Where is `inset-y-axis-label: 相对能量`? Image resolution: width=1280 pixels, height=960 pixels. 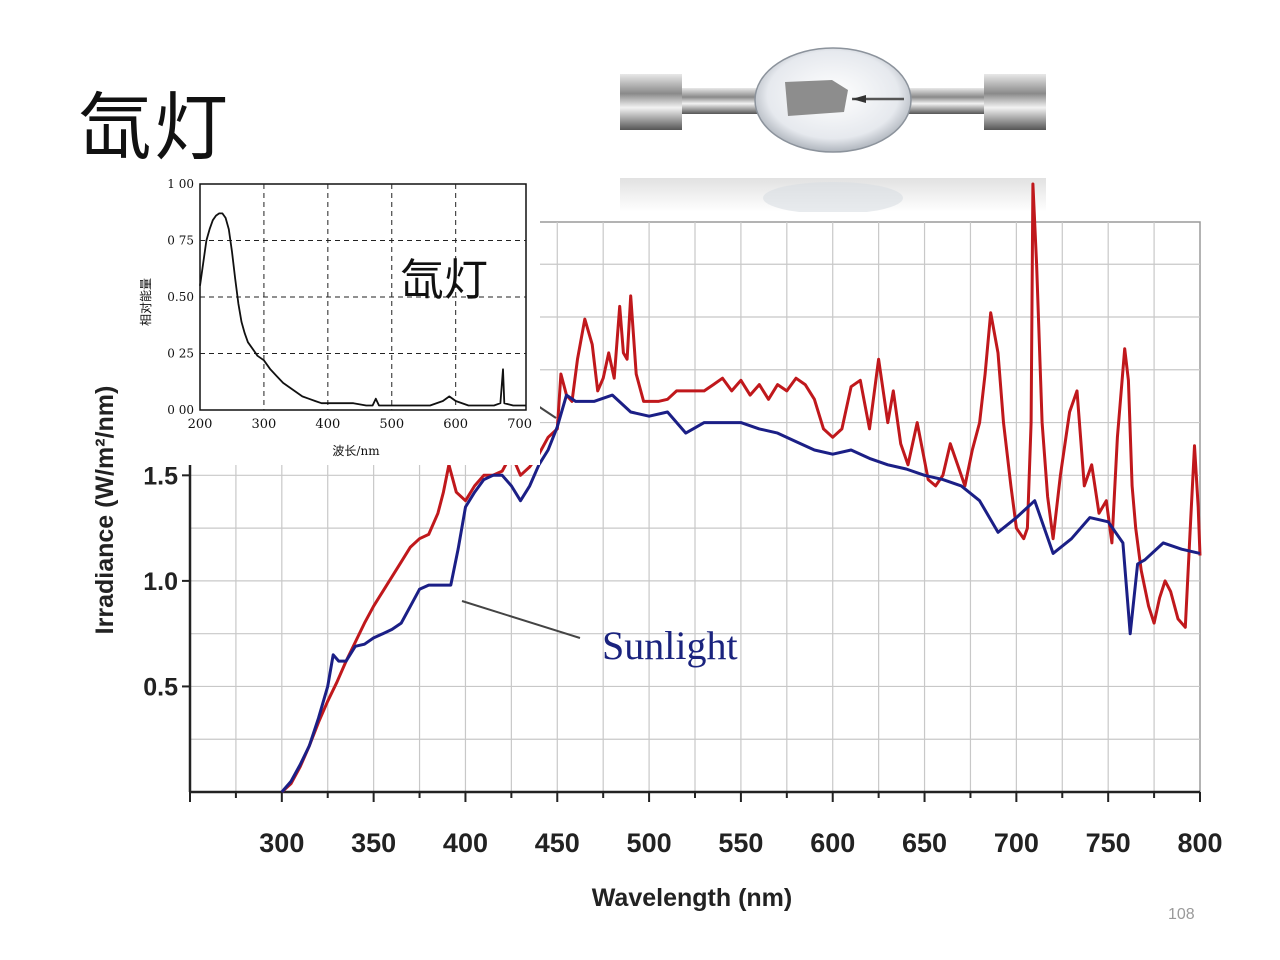 inset-y-axis-label: 相对能量 is located at coordinates (146, 302).